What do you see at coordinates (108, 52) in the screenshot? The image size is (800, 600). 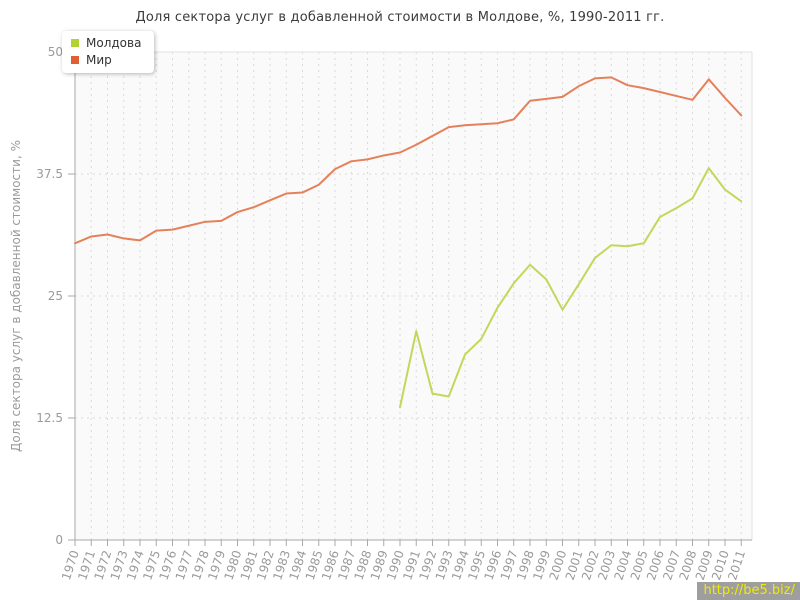 I see `legend: Молдова Мир` at bounding box center [108, 52].